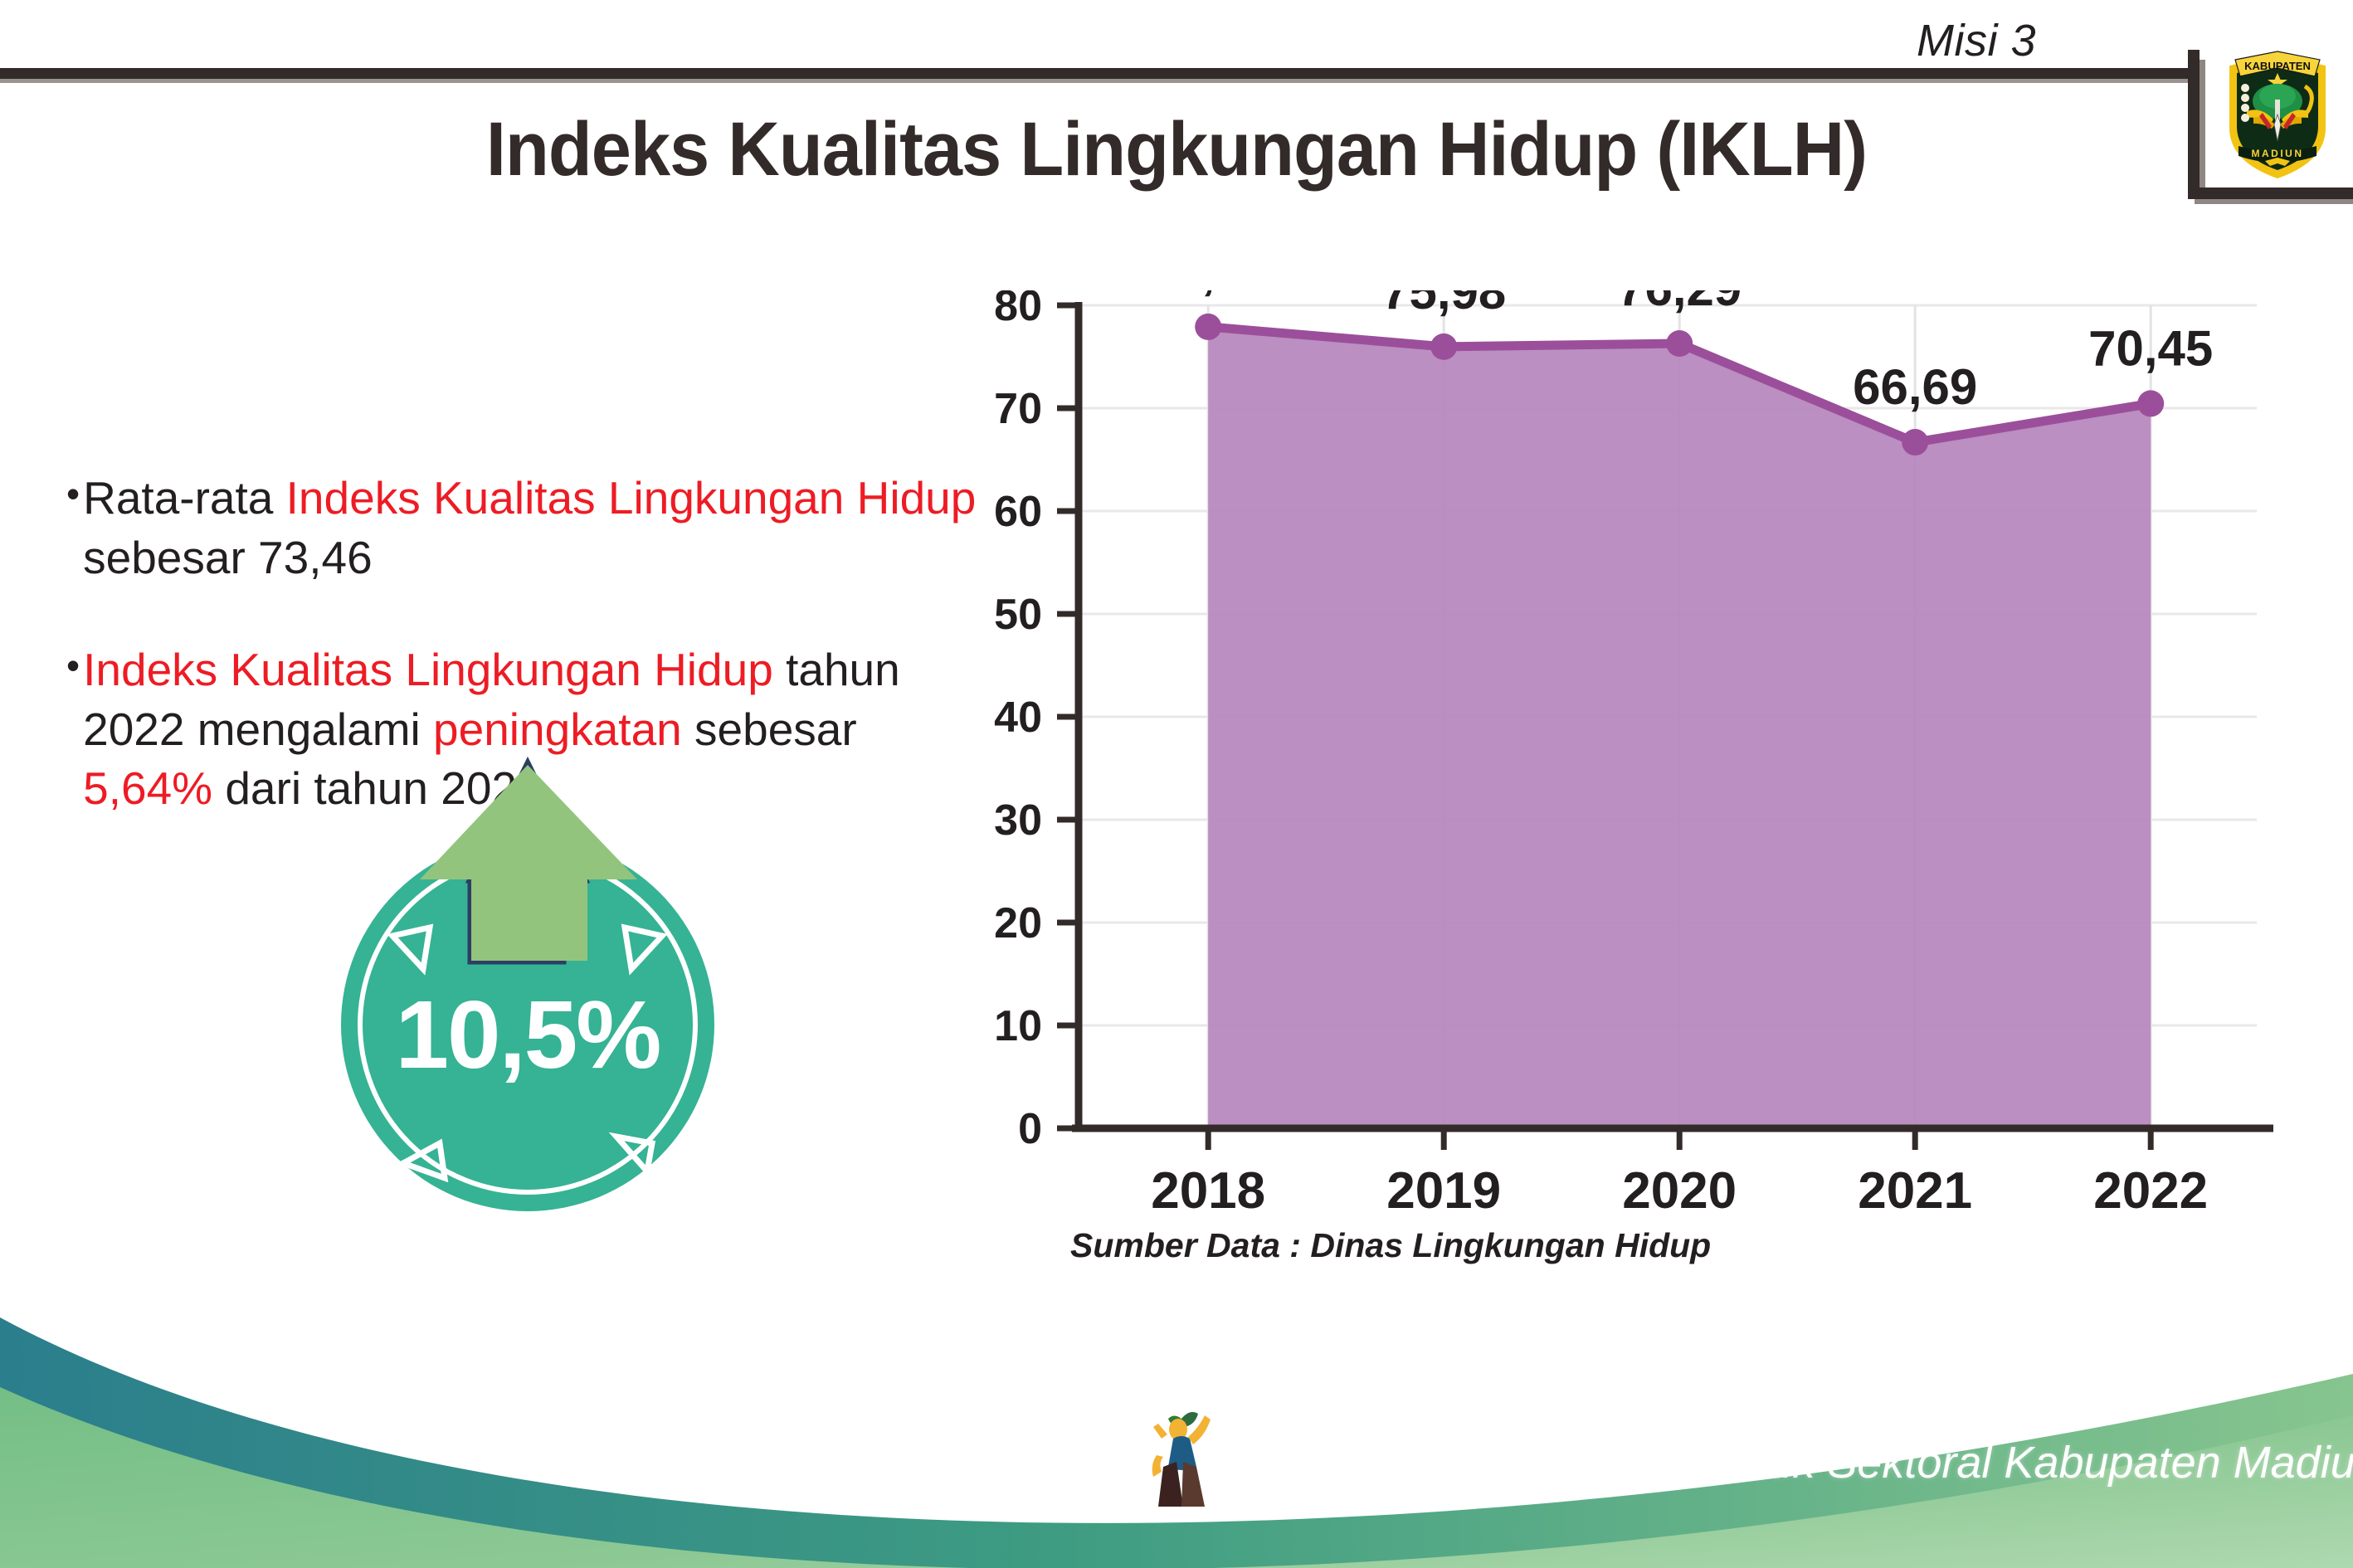 This screenshot has width=2353, height=1568. Describe the element at coordinates (2274, 201) in the screenshot. I see `corner-bracket-horizontal-shadow` at that location.